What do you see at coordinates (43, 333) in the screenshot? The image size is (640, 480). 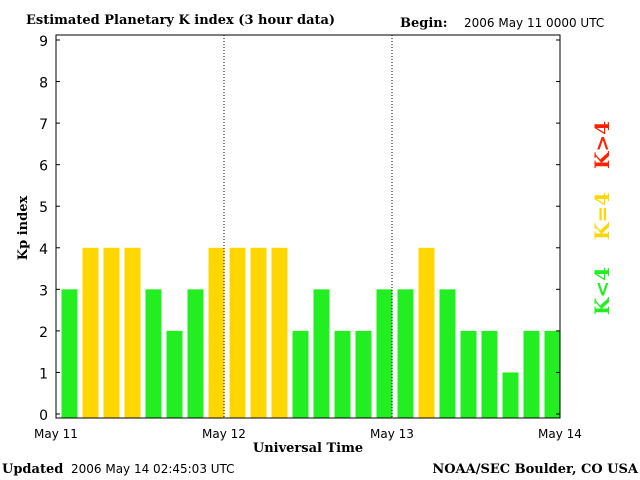 I see `y-tick-label: 2` at bounding box center [43, 333].